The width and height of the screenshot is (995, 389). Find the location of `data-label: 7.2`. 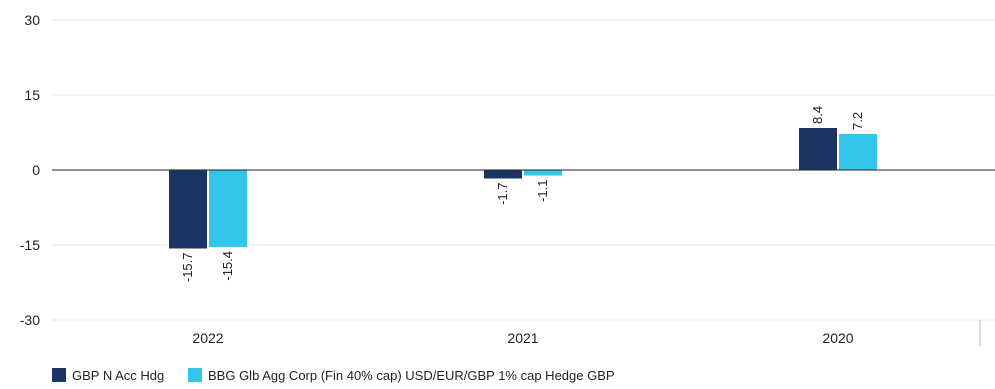

data-label: 7.2 is located at coordinates (857, 121).